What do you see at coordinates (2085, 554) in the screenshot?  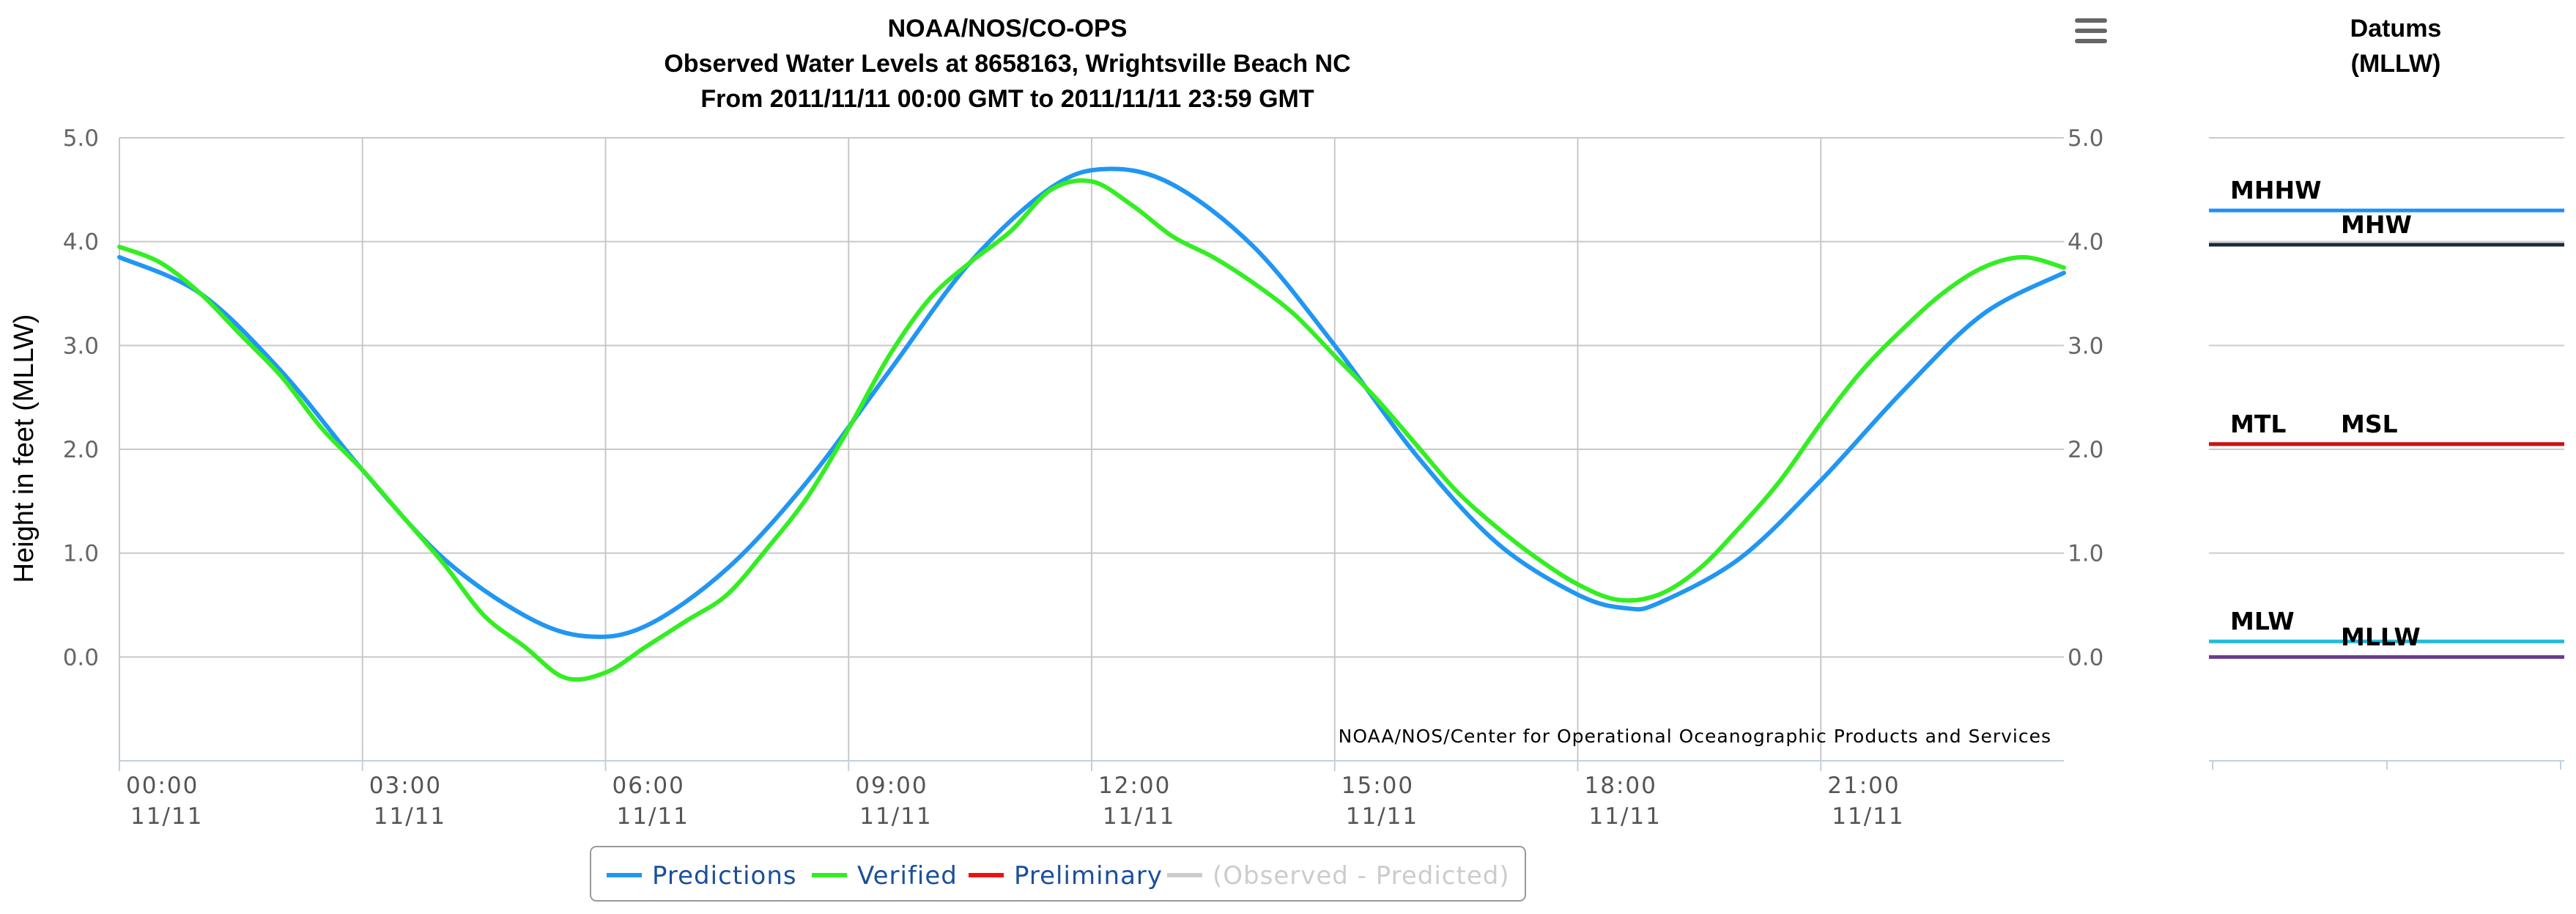 I see `y-tick-label-right: 1.0` at bounding box center [2085, 554].